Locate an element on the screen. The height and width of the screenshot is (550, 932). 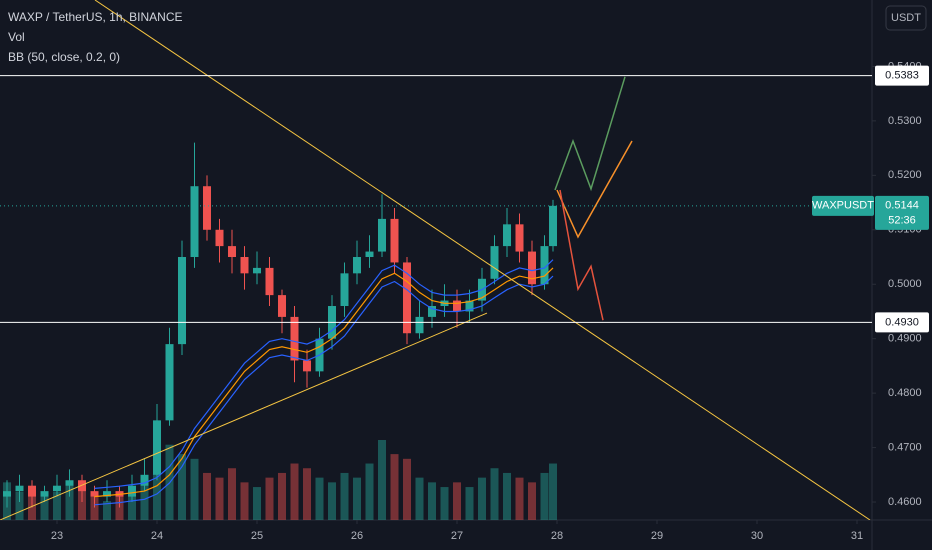
horizontal-line-label: 0.4930 is located at coordinates (902, 322).